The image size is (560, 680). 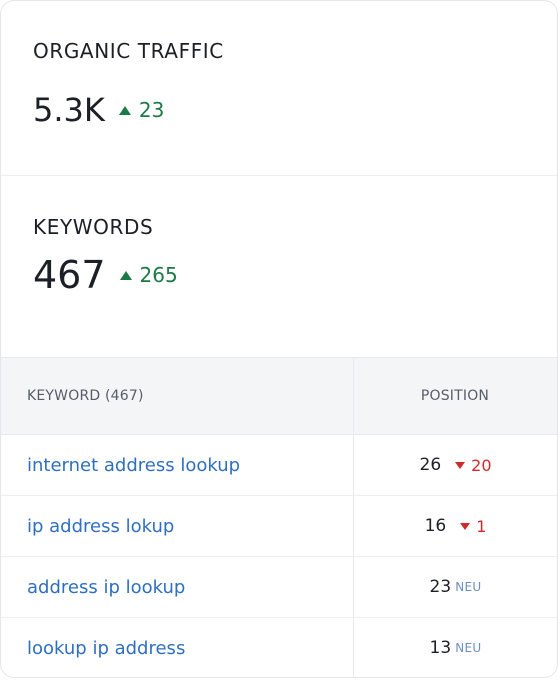 I want to click on table-row: lookup ip address 13 NEU, so click(x=279, y=647).